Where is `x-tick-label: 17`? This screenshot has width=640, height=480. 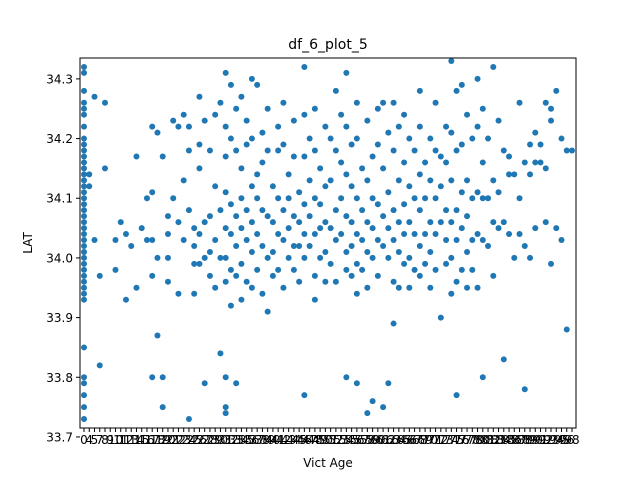
x-tick-label: 17 is located at coordinates (152, 440).